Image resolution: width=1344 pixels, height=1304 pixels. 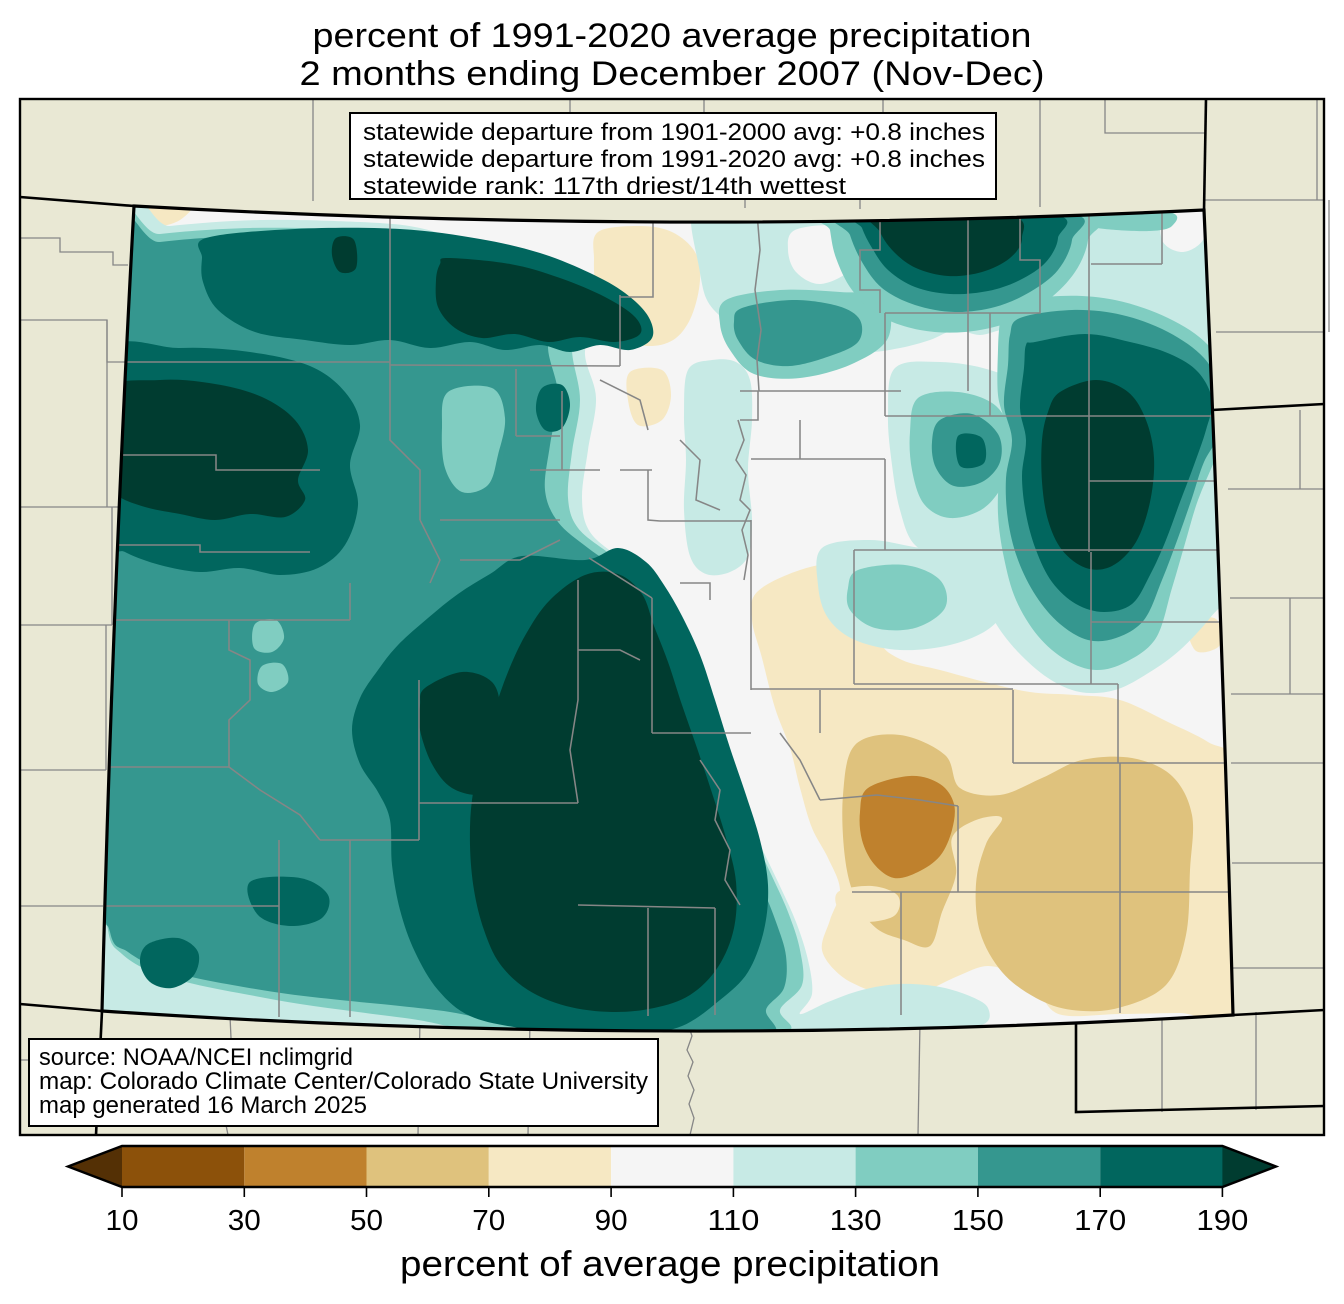 I want to click on svg-text:percent of average precipitati: percent of average precipitation, so click(x=670, y=1263).